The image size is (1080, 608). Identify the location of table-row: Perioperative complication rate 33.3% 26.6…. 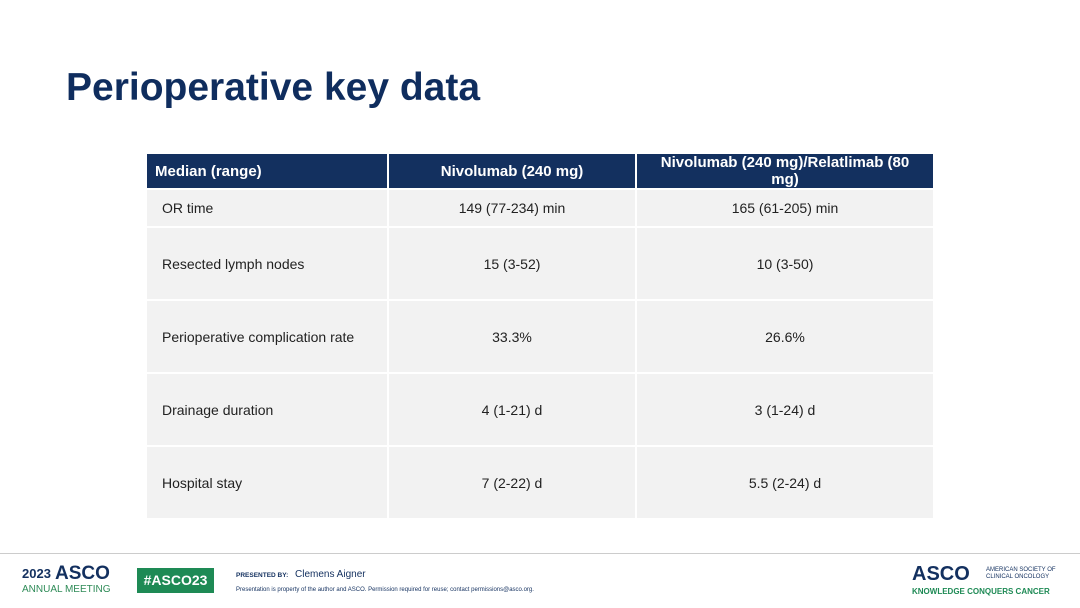
(540, 336).